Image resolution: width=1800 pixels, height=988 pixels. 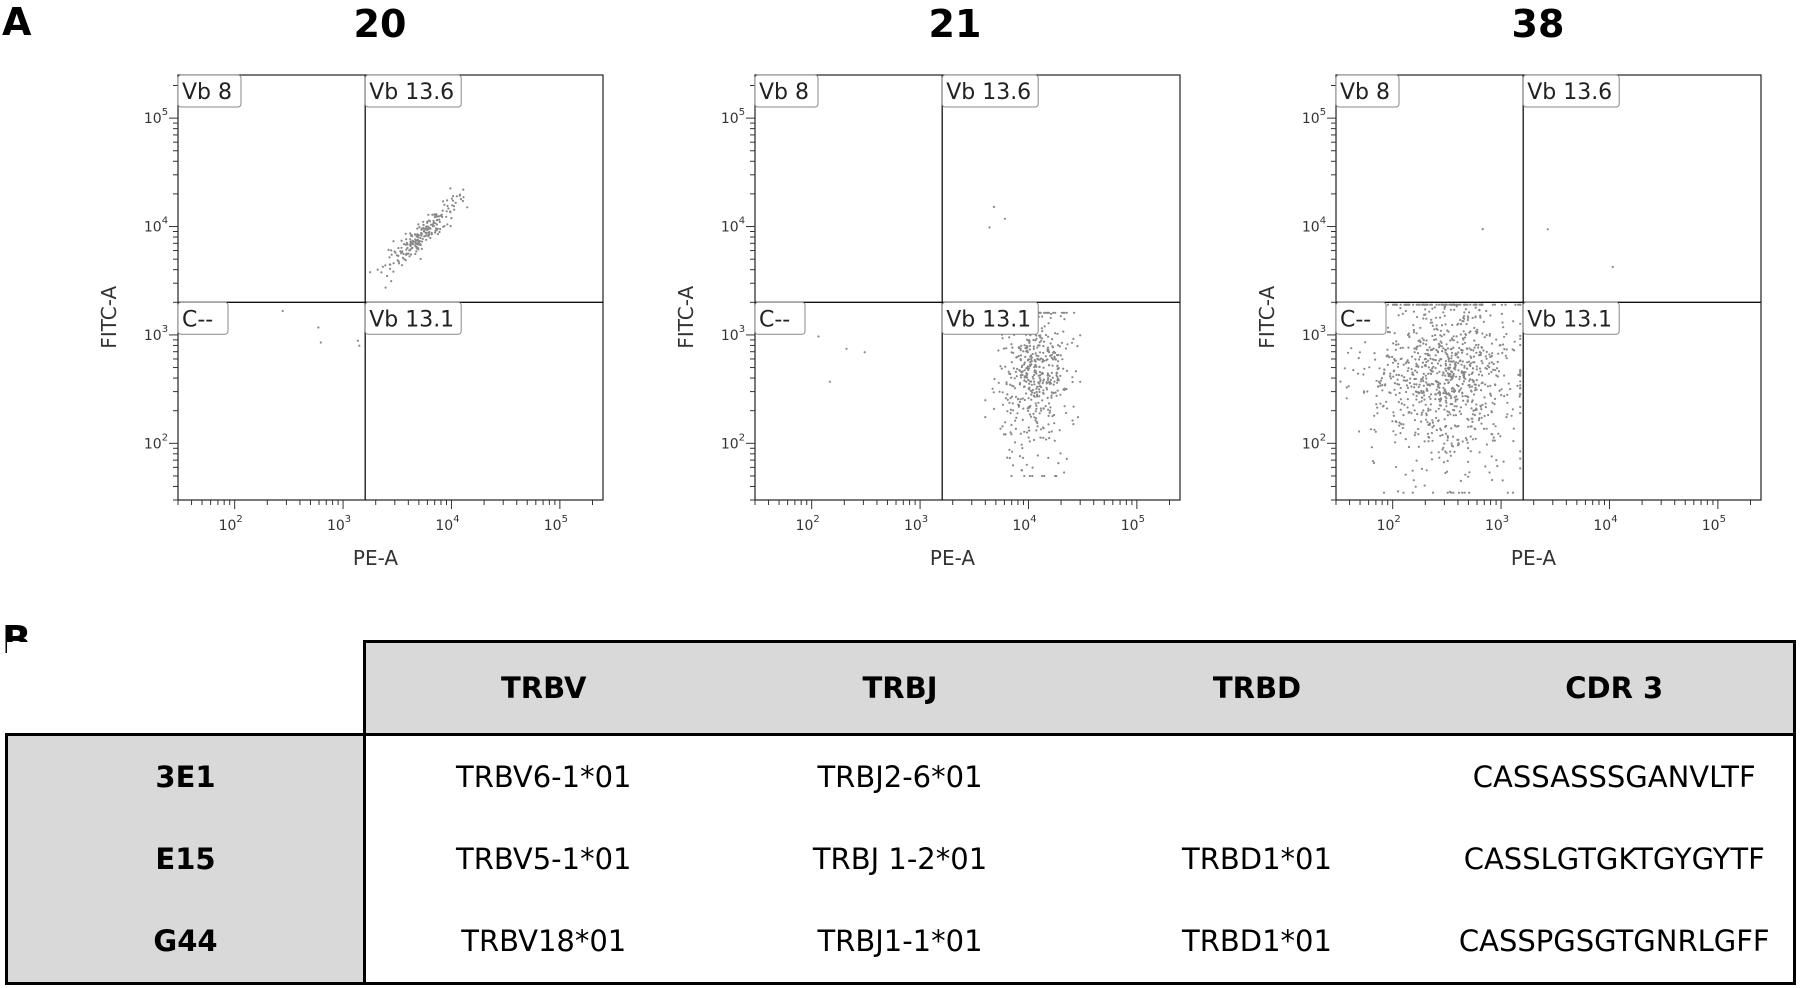 What do you see at coordinates (1257, 942) in the screenshot?
I see `table-cell: TRBD1*01` at bounding box center [1257, 942].